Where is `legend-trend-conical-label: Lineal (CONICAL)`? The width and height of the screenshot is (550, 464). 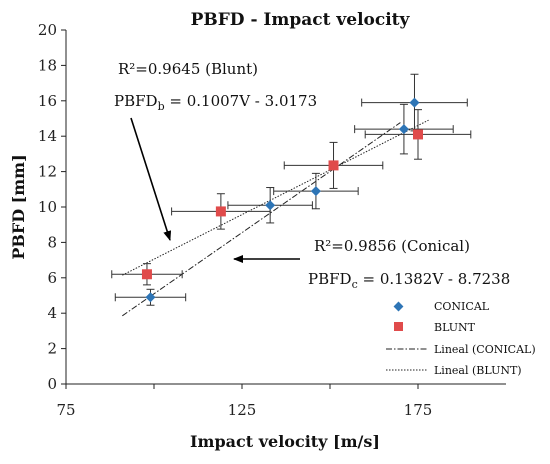 legend-trend-conical-label: Lineal (CONICAL) is located at coordinates (485, 349).